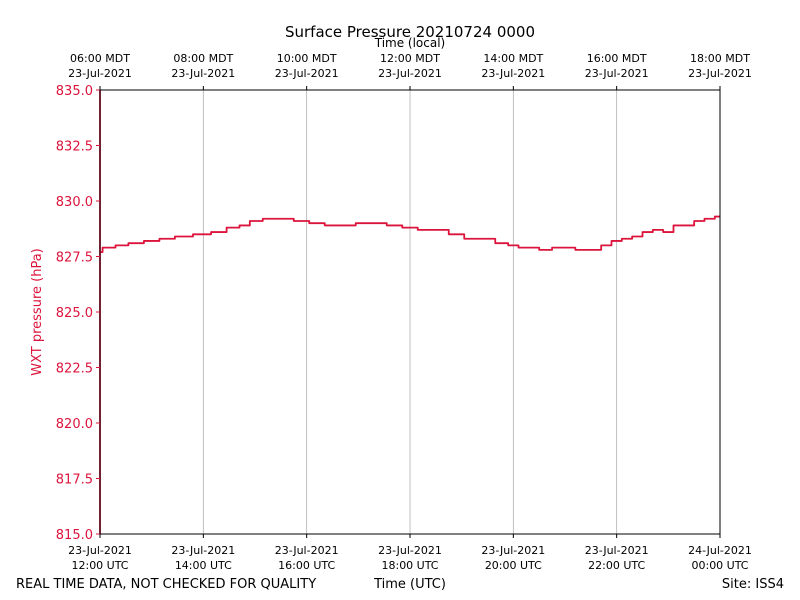 This screenshot has width=800, height=600. What do you see at coordinates (410, 58) in the screenshot?
I see `x2-tick-time: 12:00 MDT` at bounding box center [410, 58].